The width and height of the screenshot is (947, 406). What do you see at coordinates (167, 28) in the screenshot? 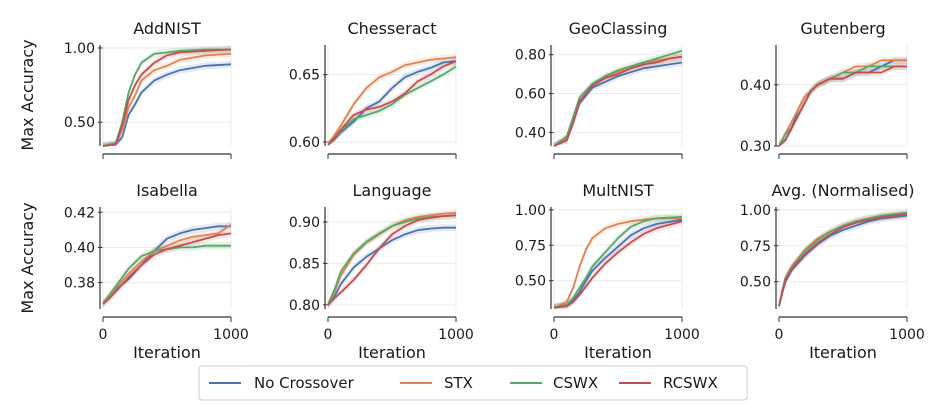
I see `panel-title: AddNIST` at bounding box center [167, 28].